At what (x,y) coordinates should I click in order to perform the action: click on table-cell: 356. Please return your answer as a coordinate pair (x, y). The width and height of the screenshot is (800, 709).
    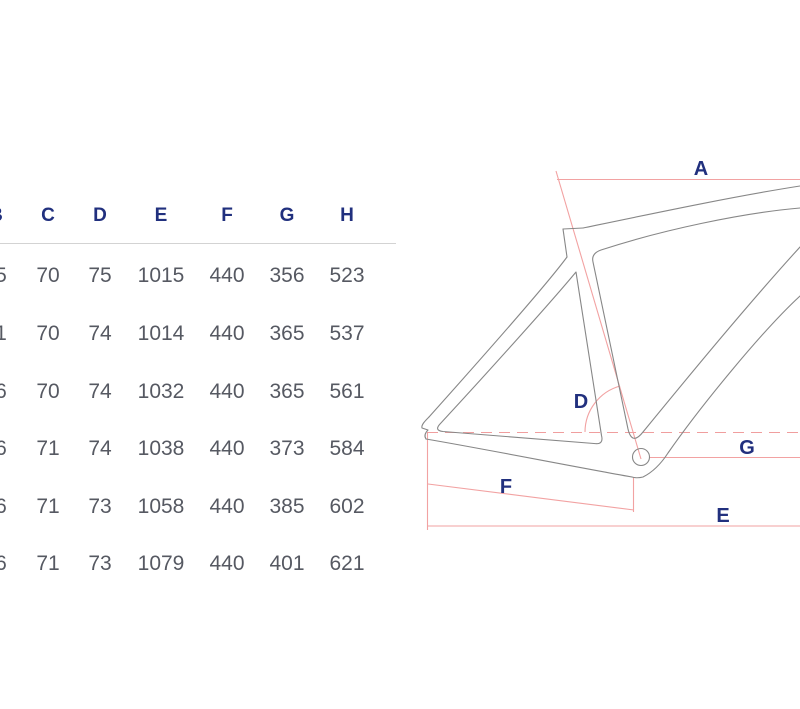
    Looking at the image, I should click on (287, 275).